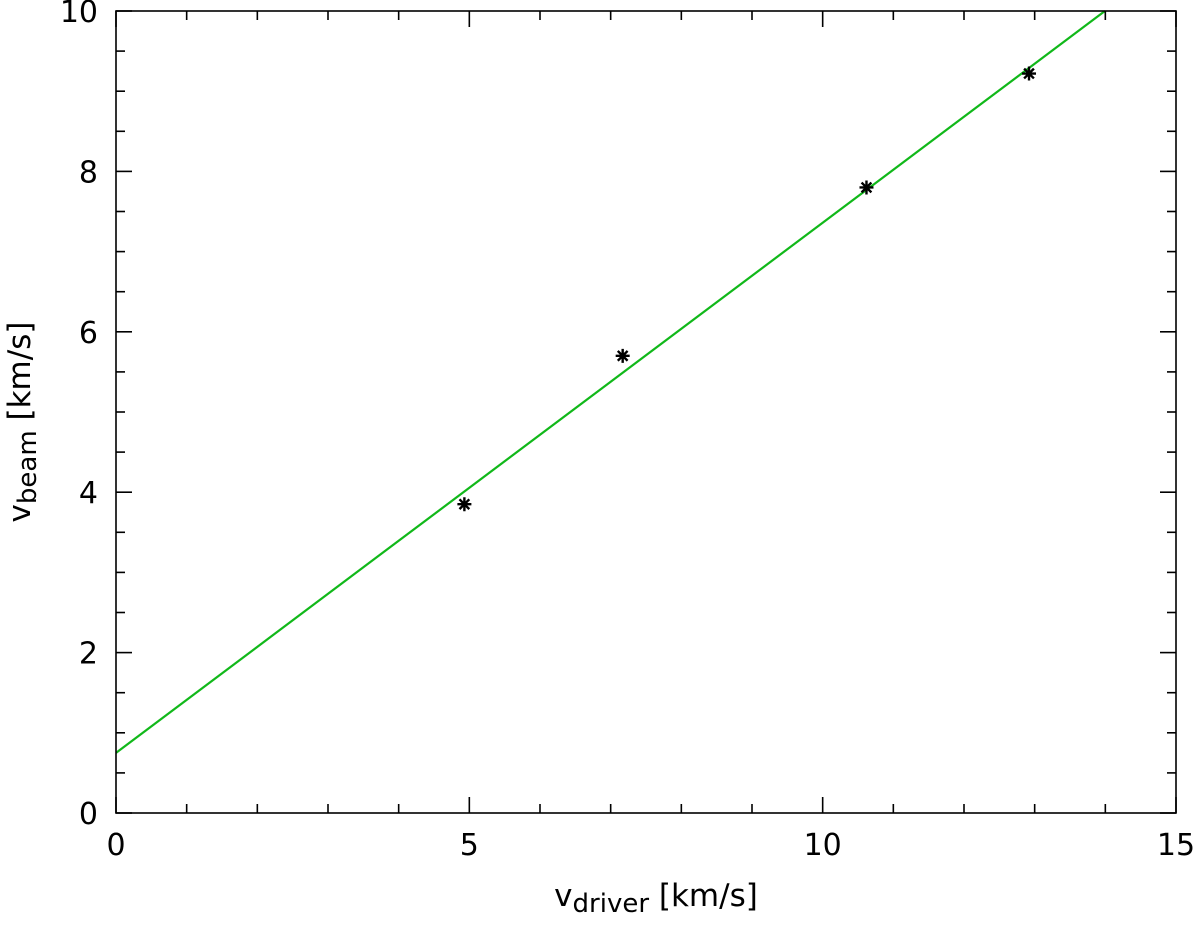 The image size is (1200, 927). Describe the element at coordinates (703, 896) in the screenshot. I see `x-axis-title-units: [km/s]` at that location.